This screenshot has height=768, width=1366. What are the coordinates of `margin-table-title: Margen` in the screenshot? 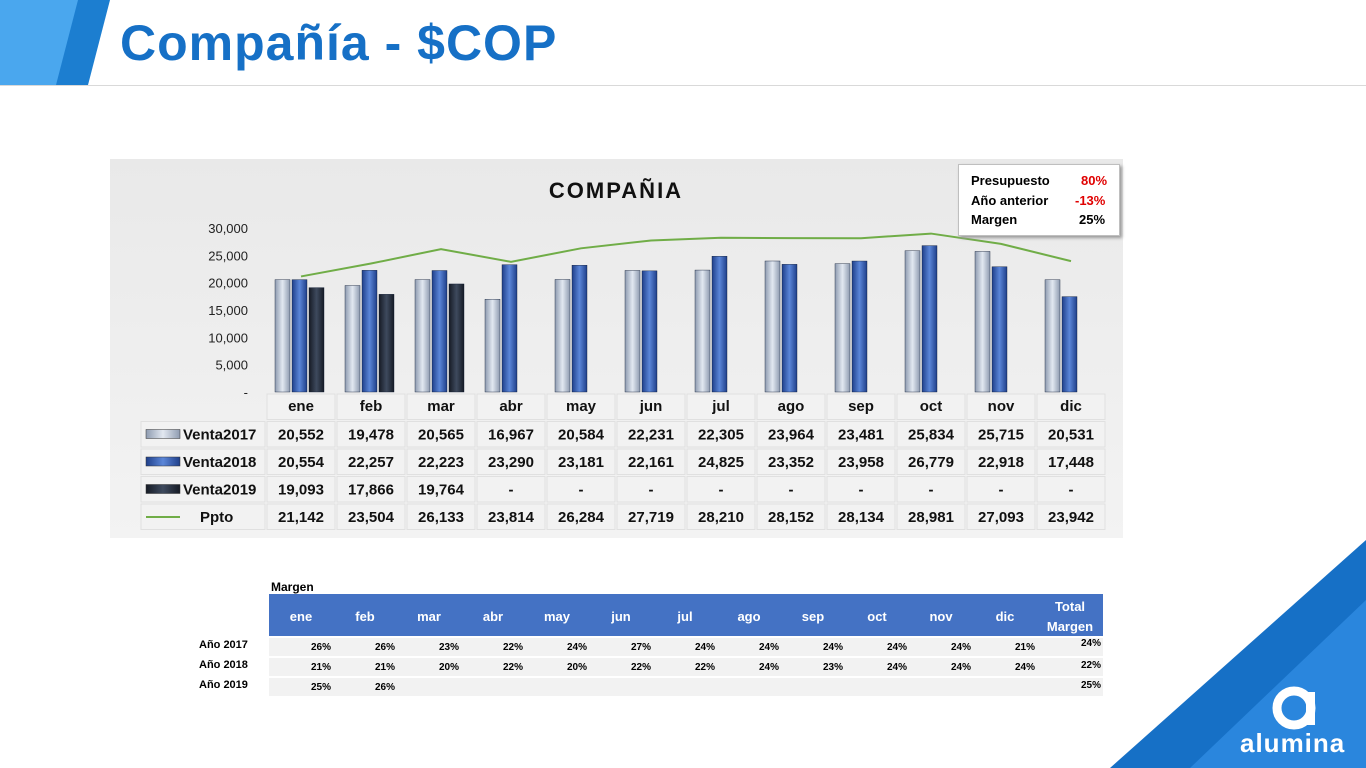 It's located at (292, 587).